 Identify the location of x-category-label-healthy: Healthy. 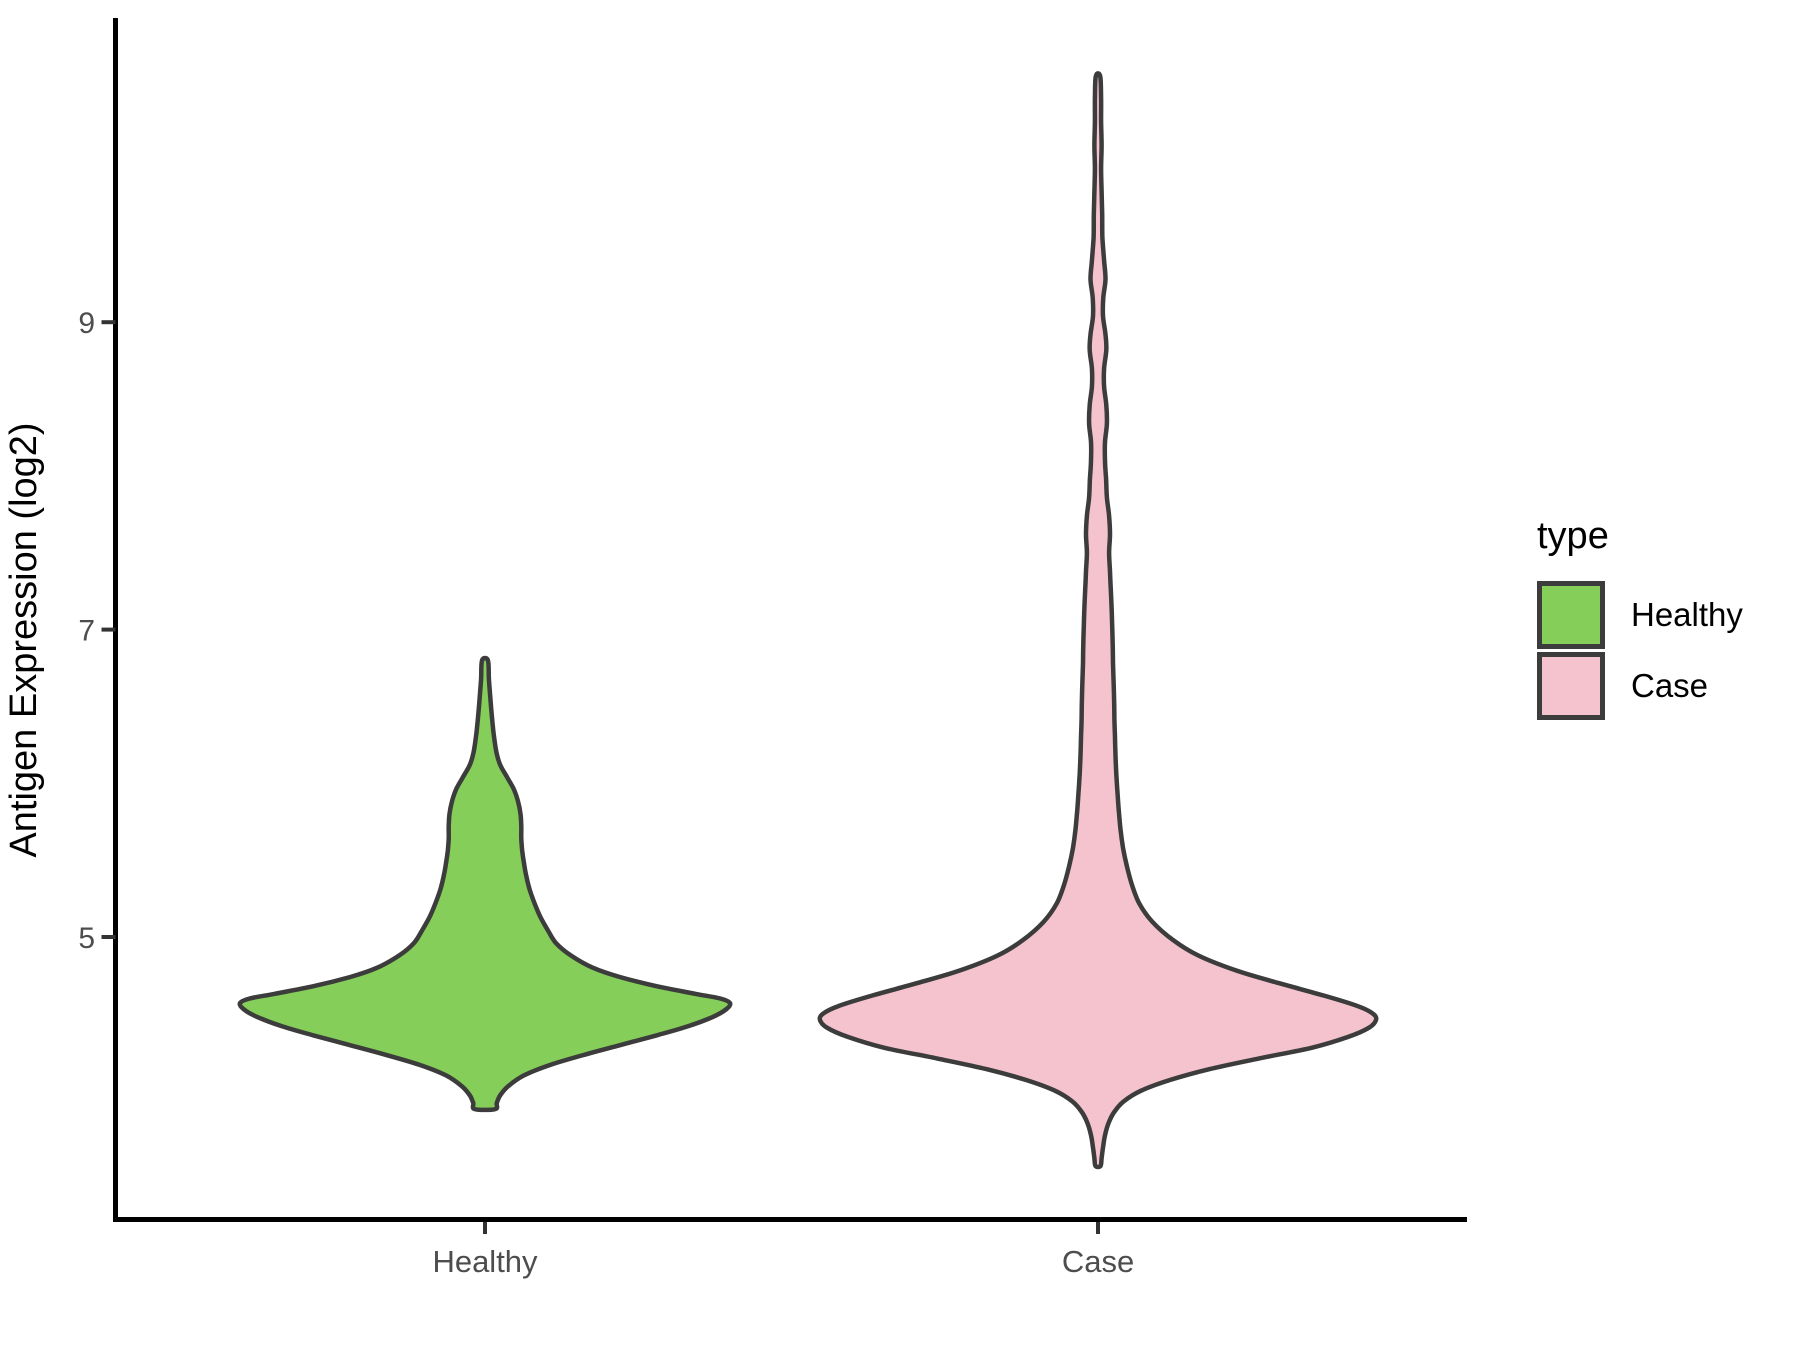
(485, 1261).